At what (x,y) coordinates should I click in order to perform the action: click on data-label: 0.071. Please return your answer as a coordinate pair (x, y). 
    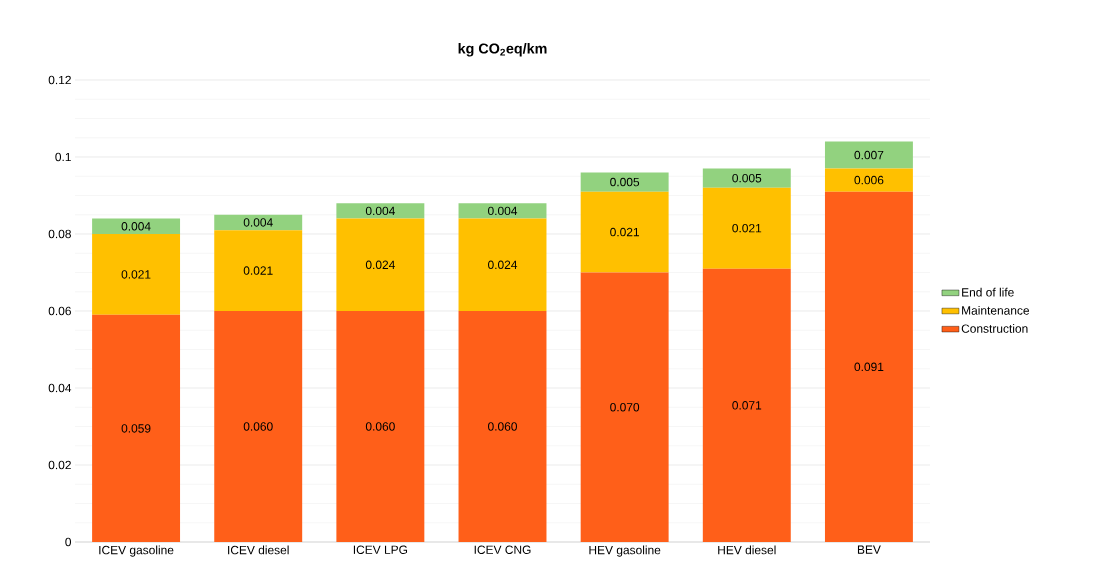
    Looking at the image, I should click on (747, 405).